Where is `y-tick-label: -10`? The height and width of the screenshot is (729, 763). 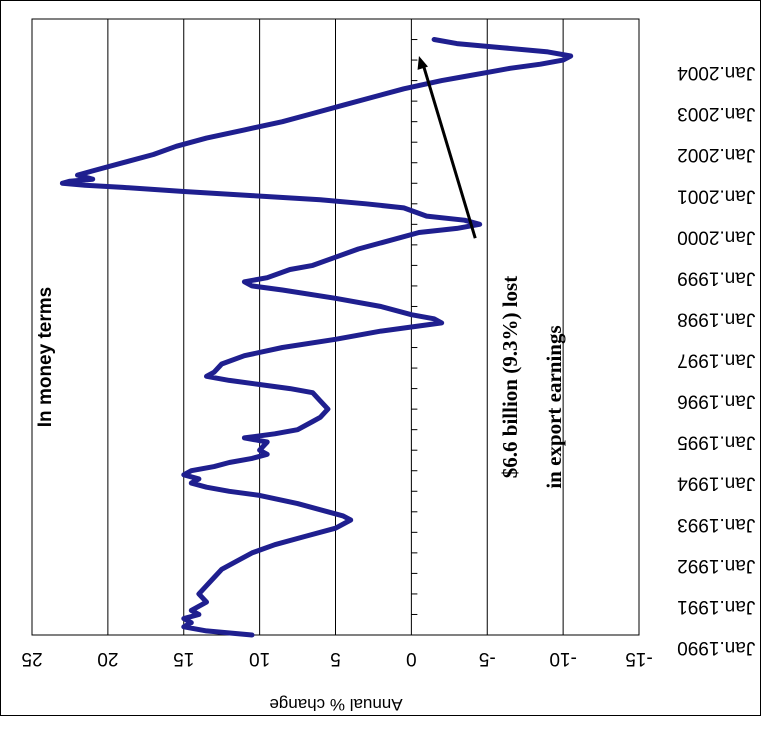 y-tick-label: -10 is located at coordinates (562, 658).